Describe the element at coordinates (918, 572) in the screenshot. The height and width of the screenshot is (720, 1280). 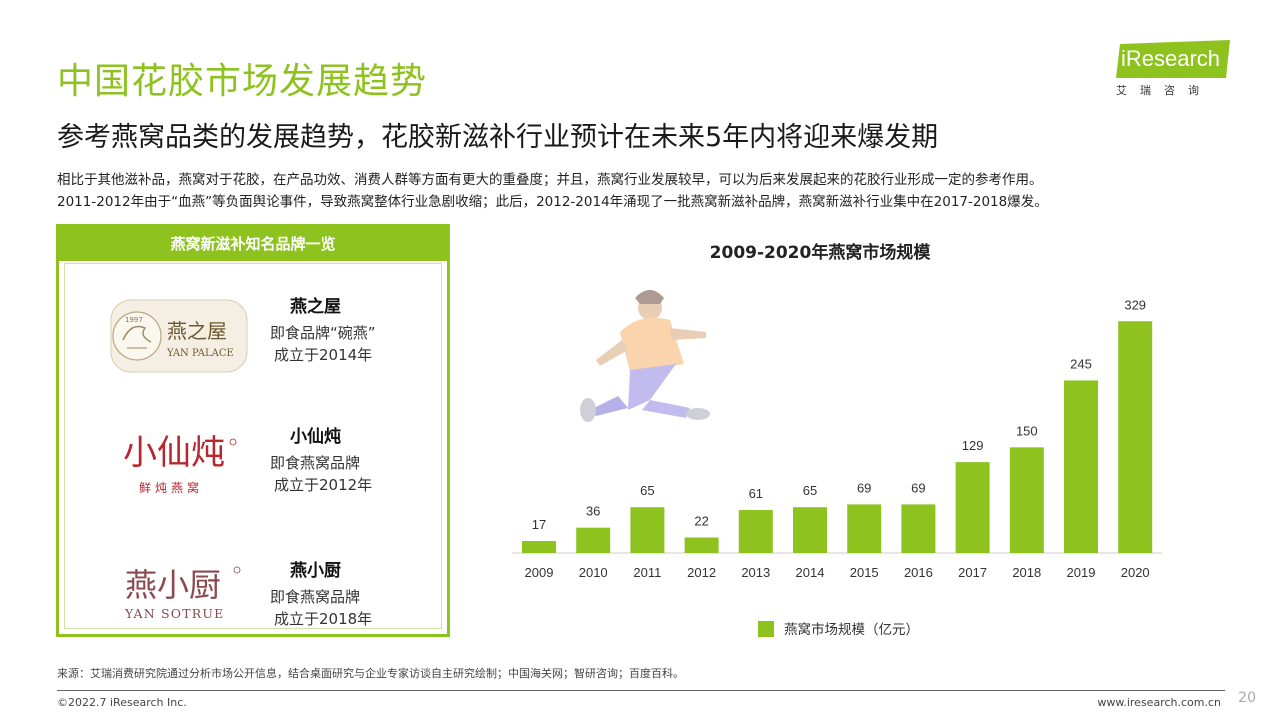
I see `x-tick-2016: 2016` at that location.